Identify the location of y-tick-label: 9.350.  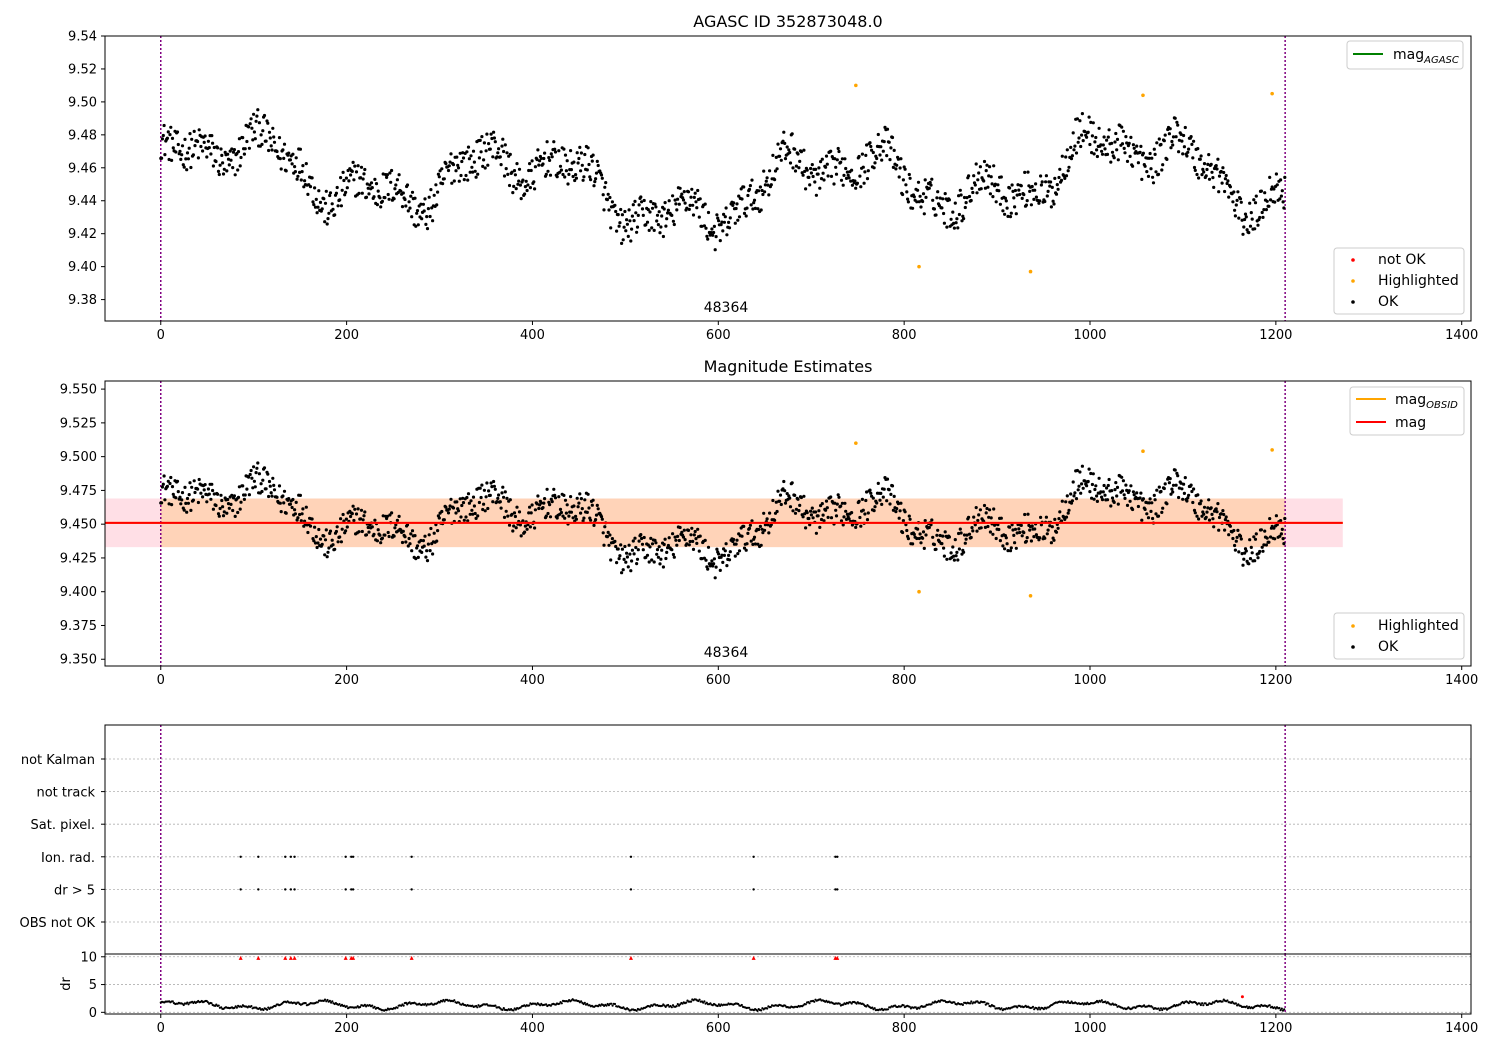
(78, 660).